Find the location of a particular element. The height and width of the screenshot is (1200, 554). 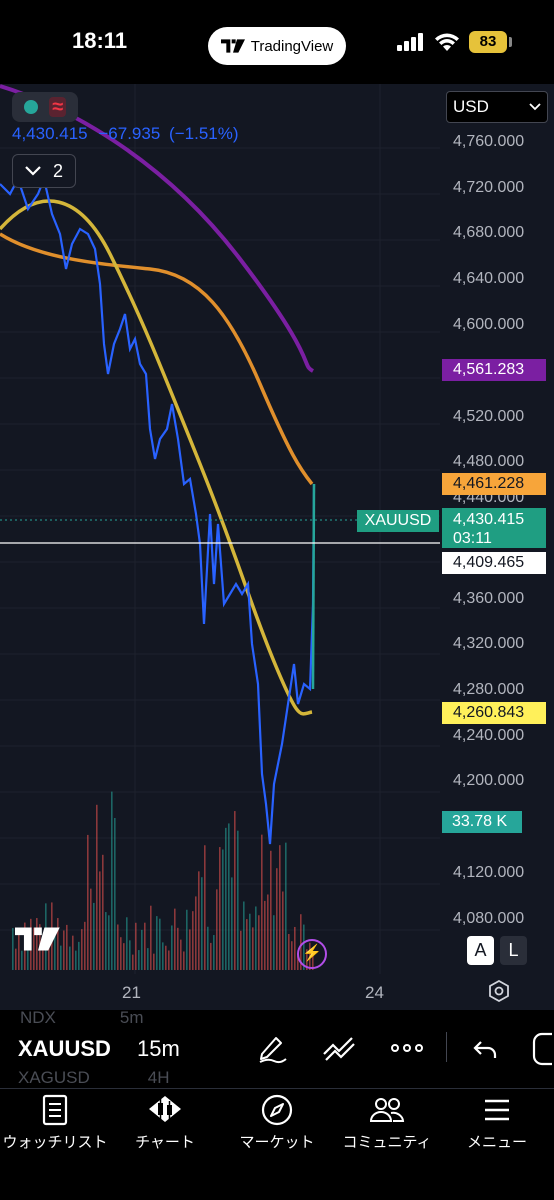

fullscreen-icon is located at coordinates (543, 1049).